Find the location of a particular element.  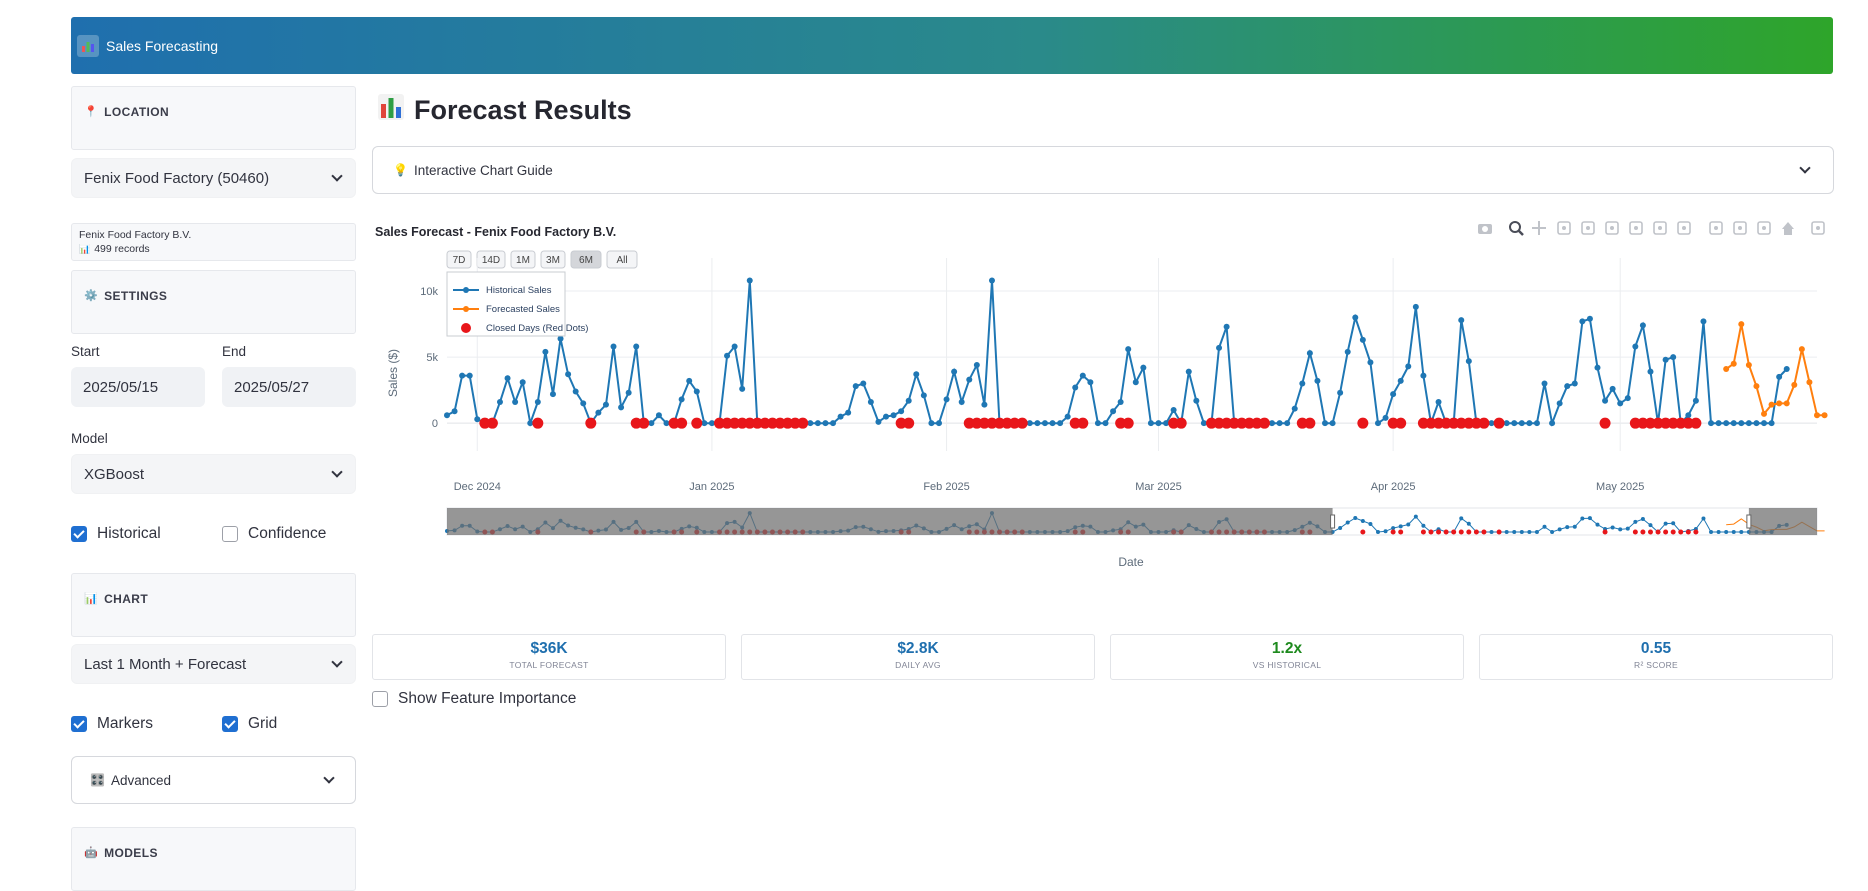

grid-checkbox: Grid is located at coordinates (249, 724).